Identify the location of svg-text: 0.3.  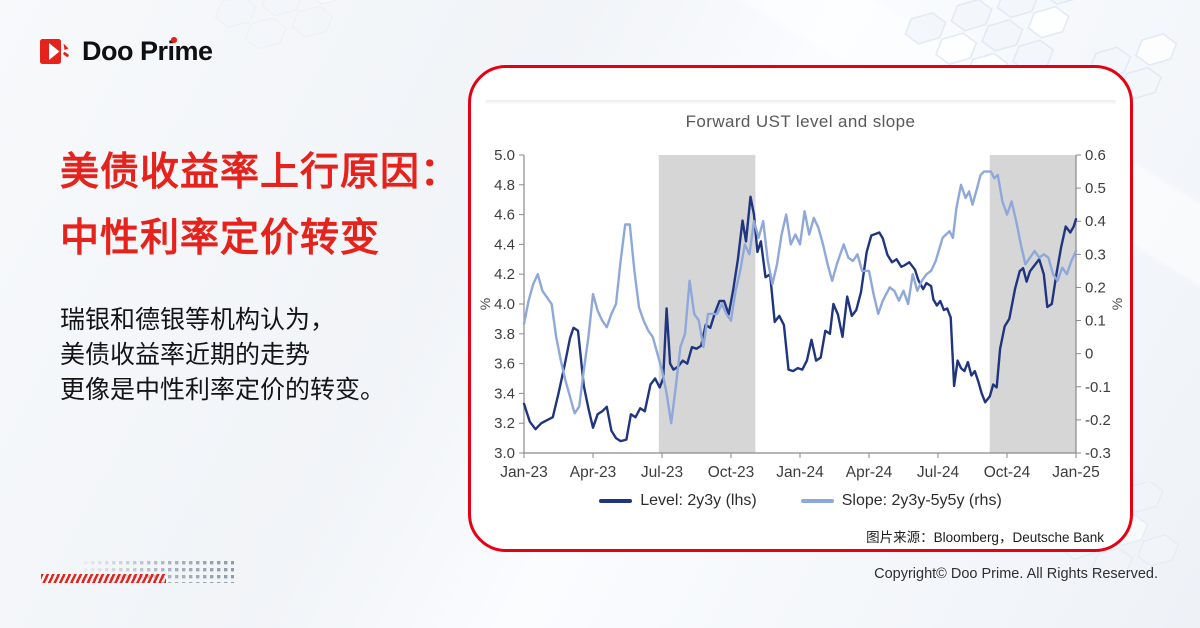
(1095, 254).